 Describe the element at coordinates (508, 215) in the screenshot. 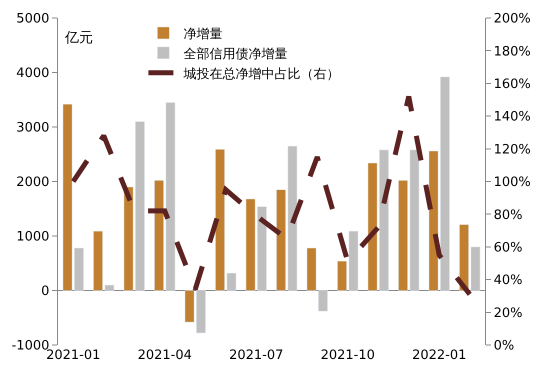

I see `y2-tick-label: 80%` at that location.